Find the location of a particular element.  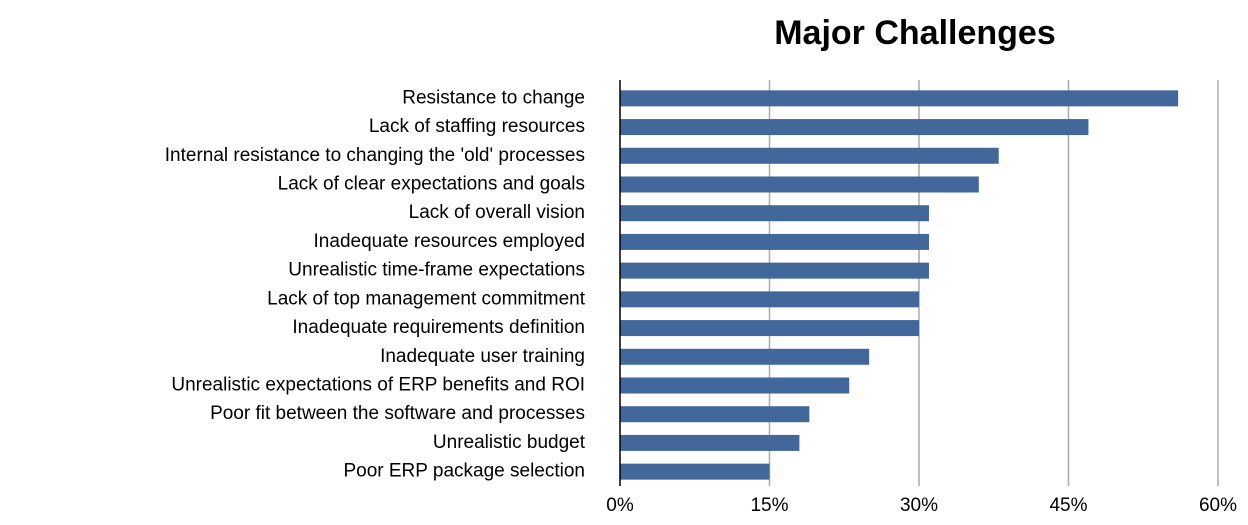

chart-title: Major Challenges is located at coordinates (915, 33).